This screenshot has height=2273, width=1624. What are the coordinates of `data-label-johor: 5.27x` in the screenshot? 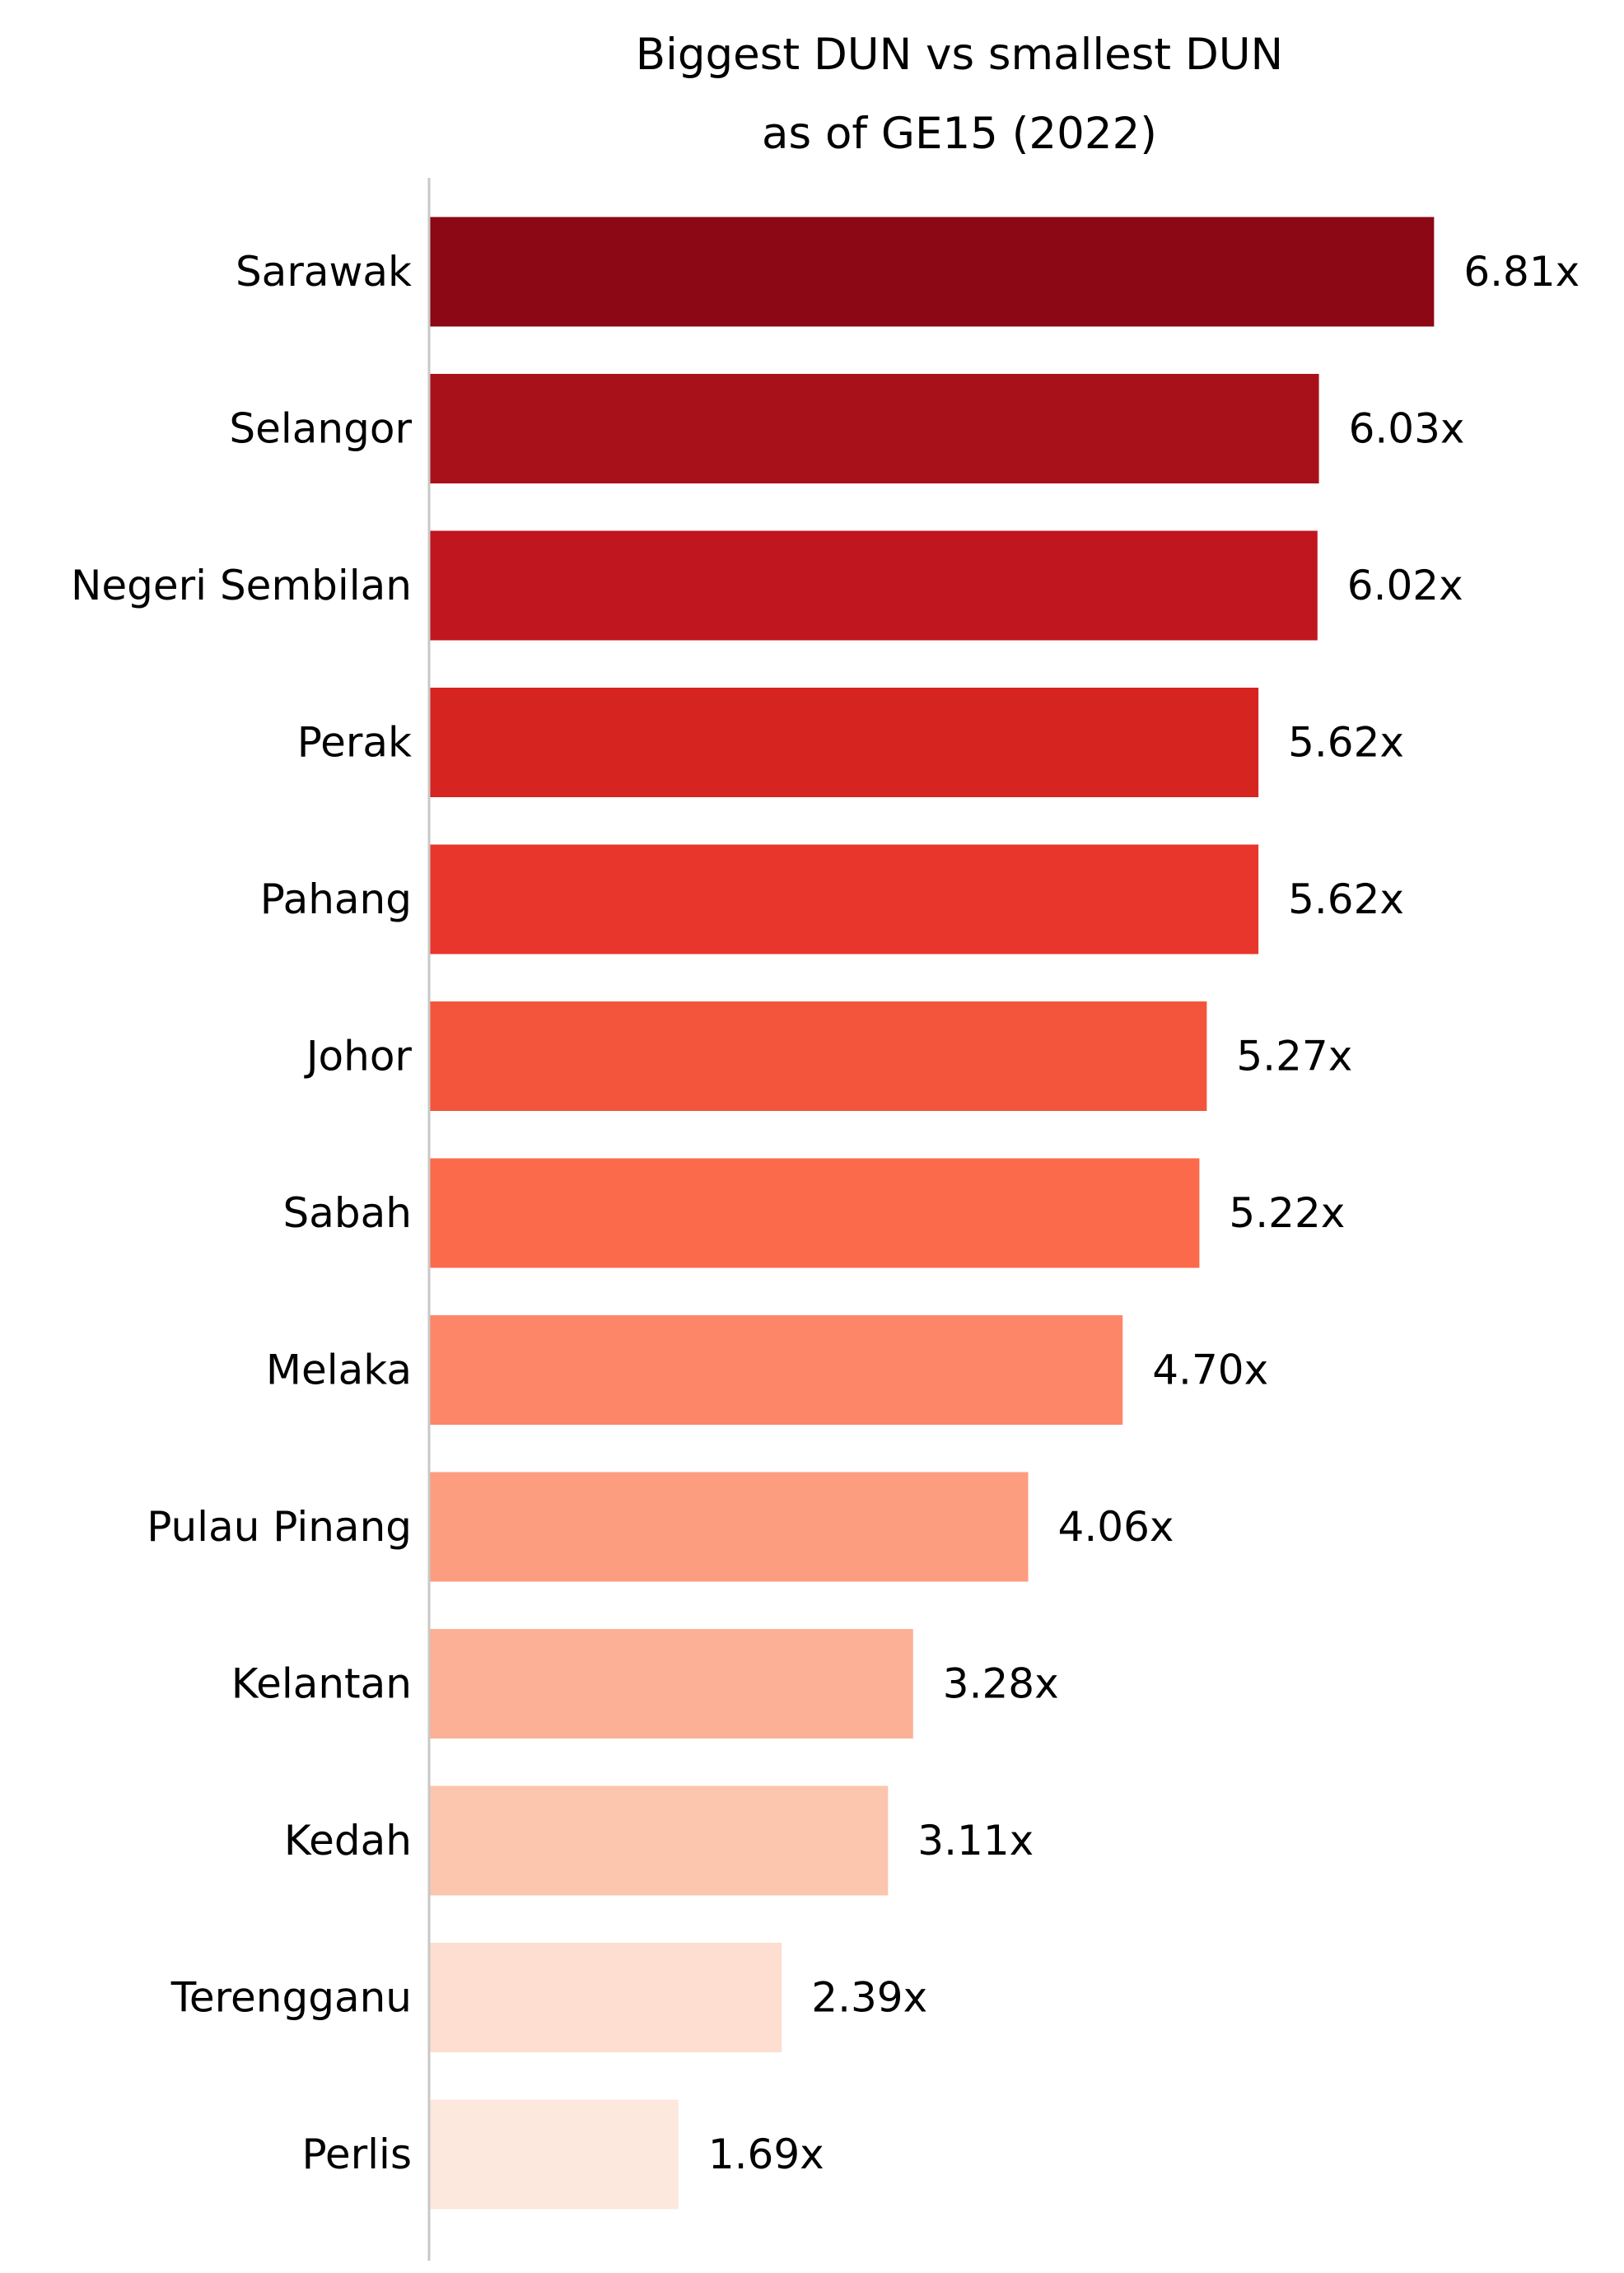 It's located at (1294, 1056).